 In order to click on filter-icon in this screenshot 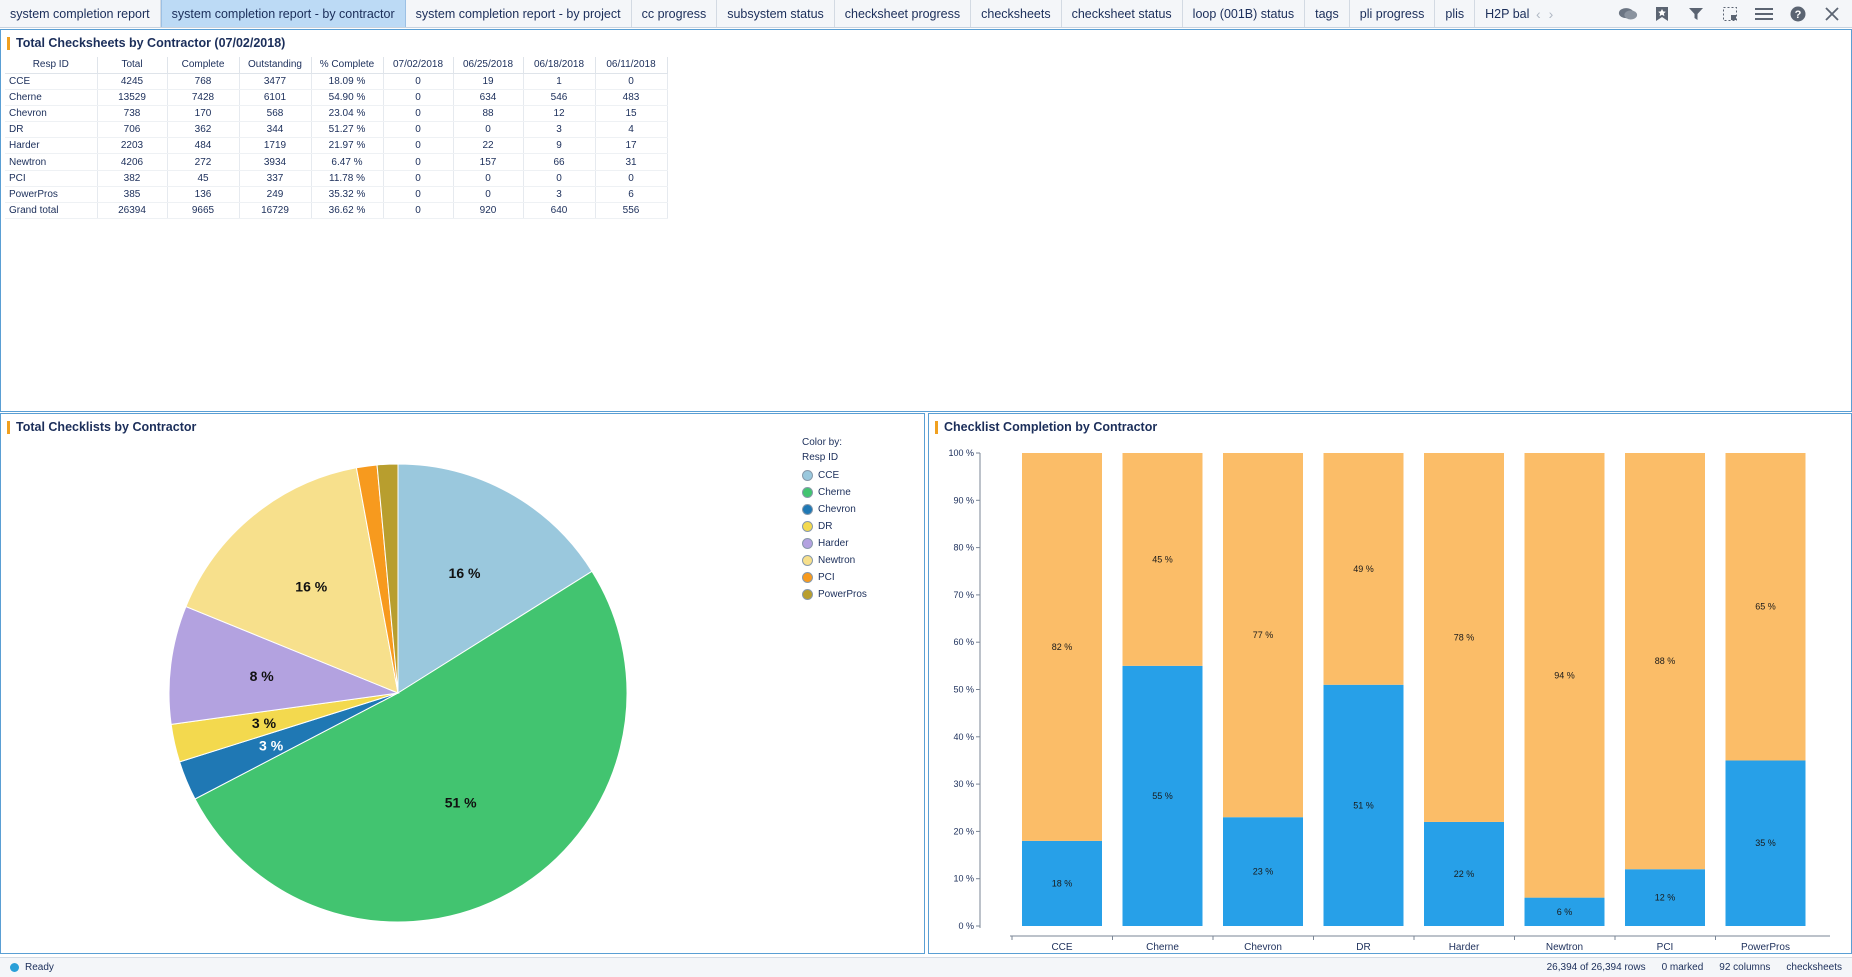, I will do `click(1696, 14)`.